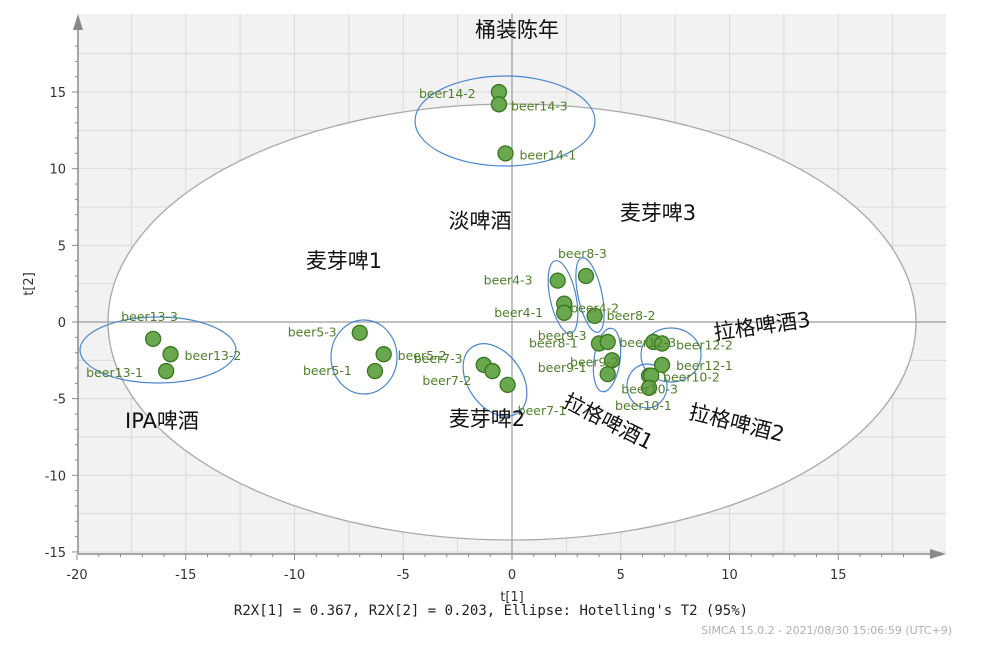  Describe the element at coordinates (158, 350) in the screenshot. I see `ellipse-ipa` at that location.